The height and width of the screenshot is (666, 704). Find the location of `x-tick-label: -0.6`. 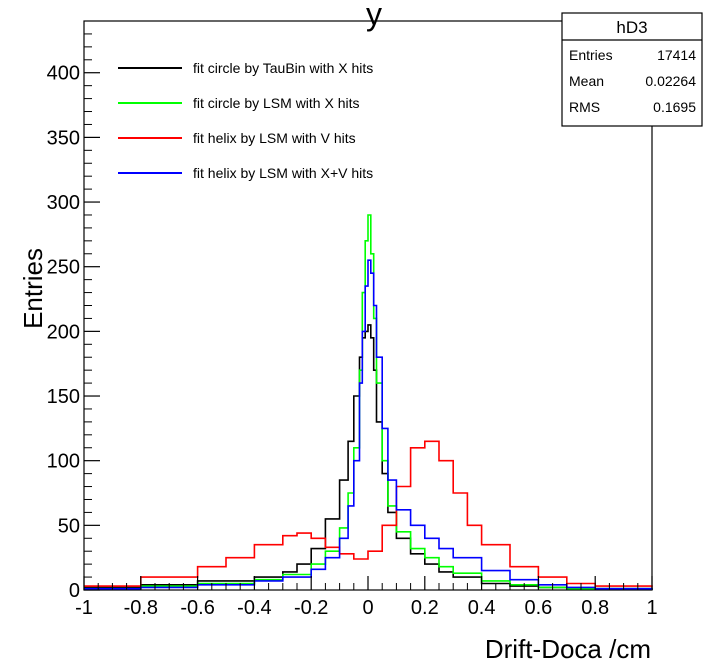

x-tick-label: -0.6 is located at coordinates (197, 608).